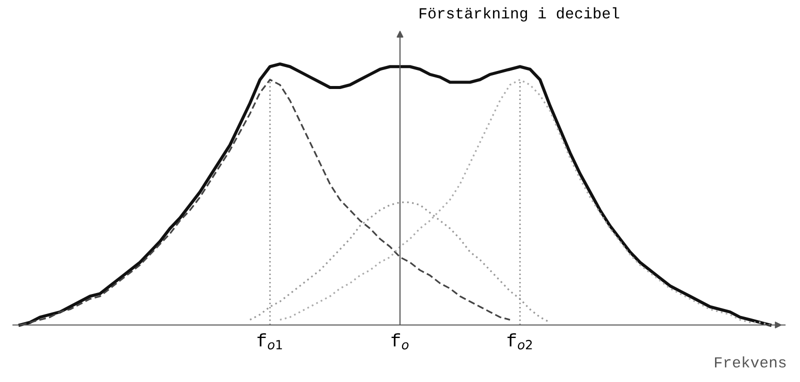  Describe the element at coordinates (520, 14) in the screenshot. I see `y-axis-title: Förstärkning i decibel` at that location.